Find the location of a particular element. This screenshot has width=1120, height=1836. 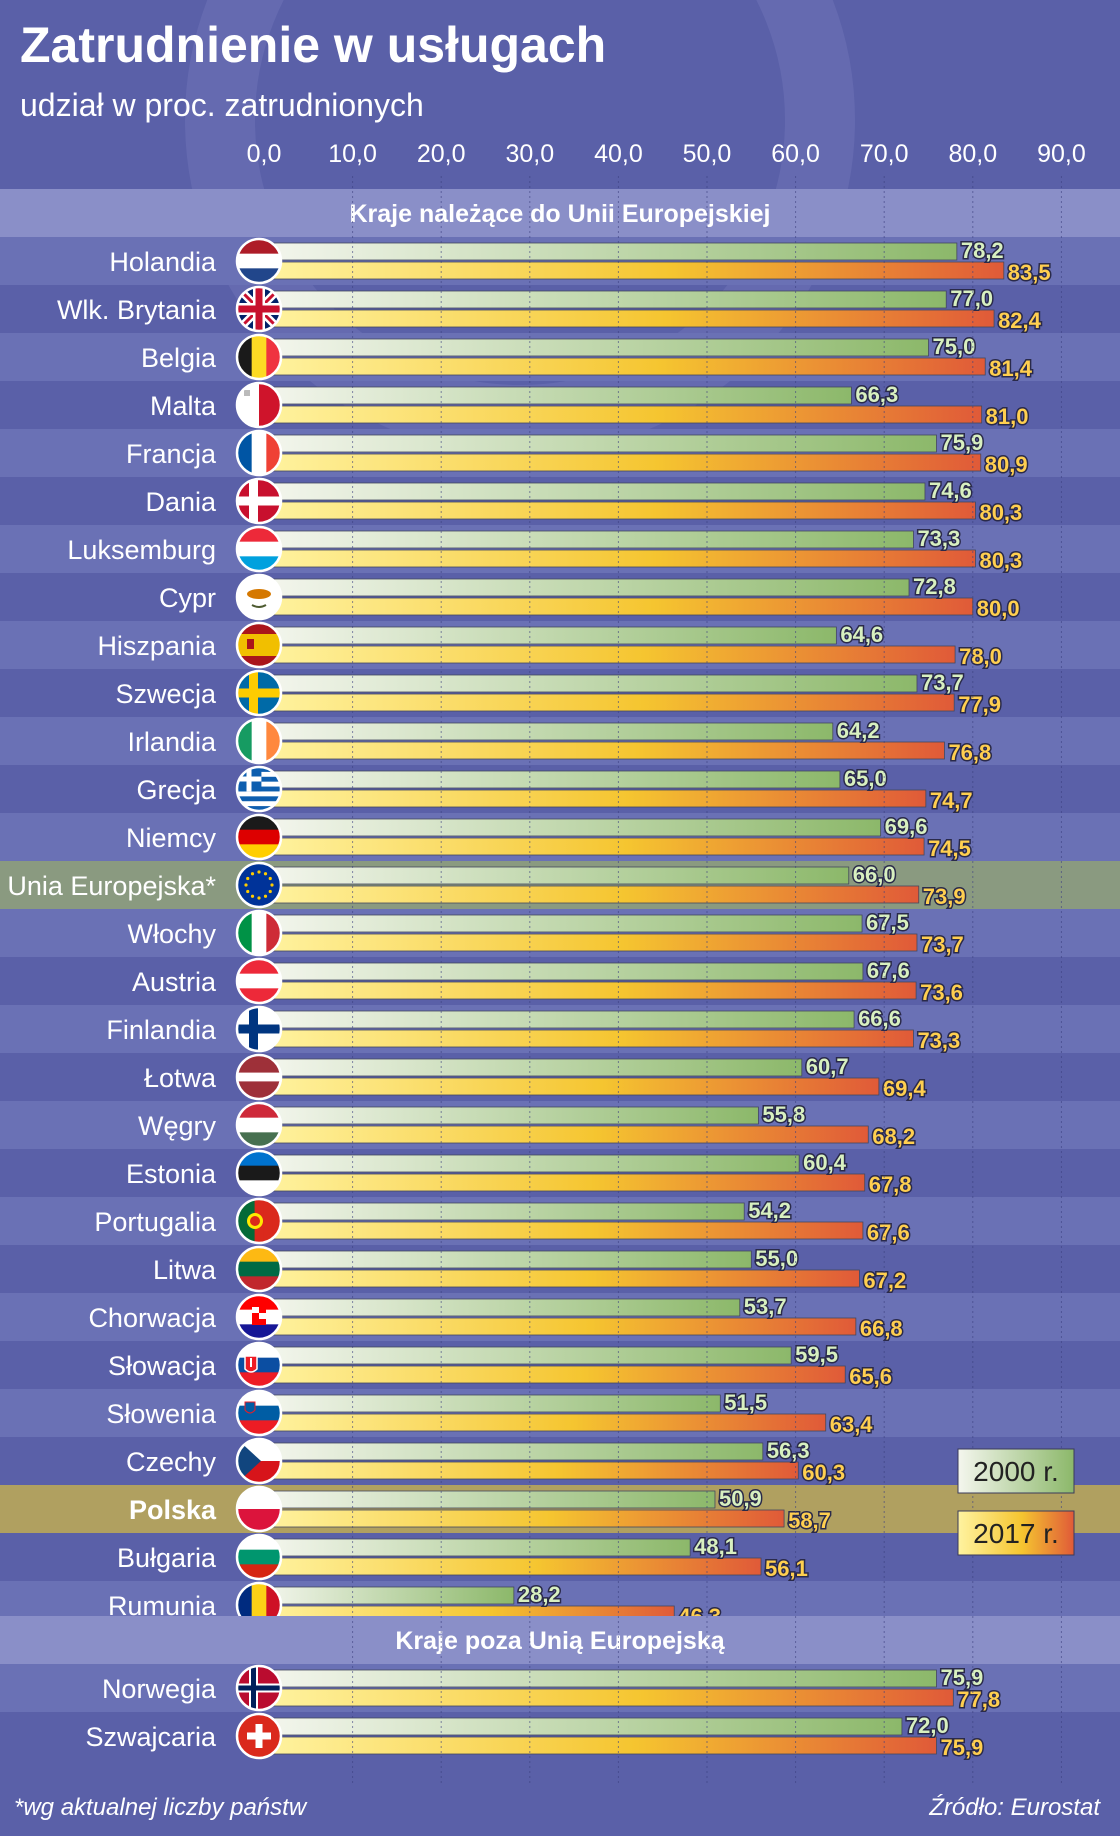

tick-label: 10,0 is located at coordinates (352, 154).